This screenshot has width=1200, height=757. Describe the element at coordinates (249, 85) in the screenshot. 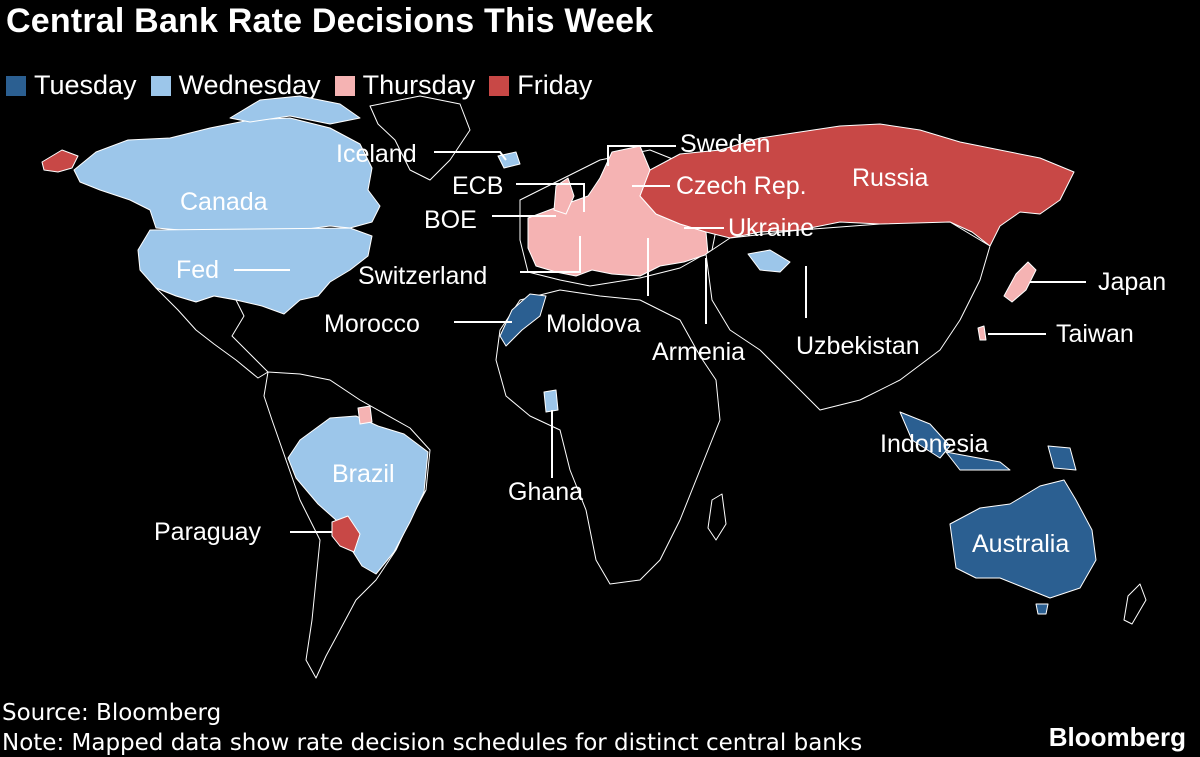

I see `legend-label-wednesday: Wednesday` at that location.